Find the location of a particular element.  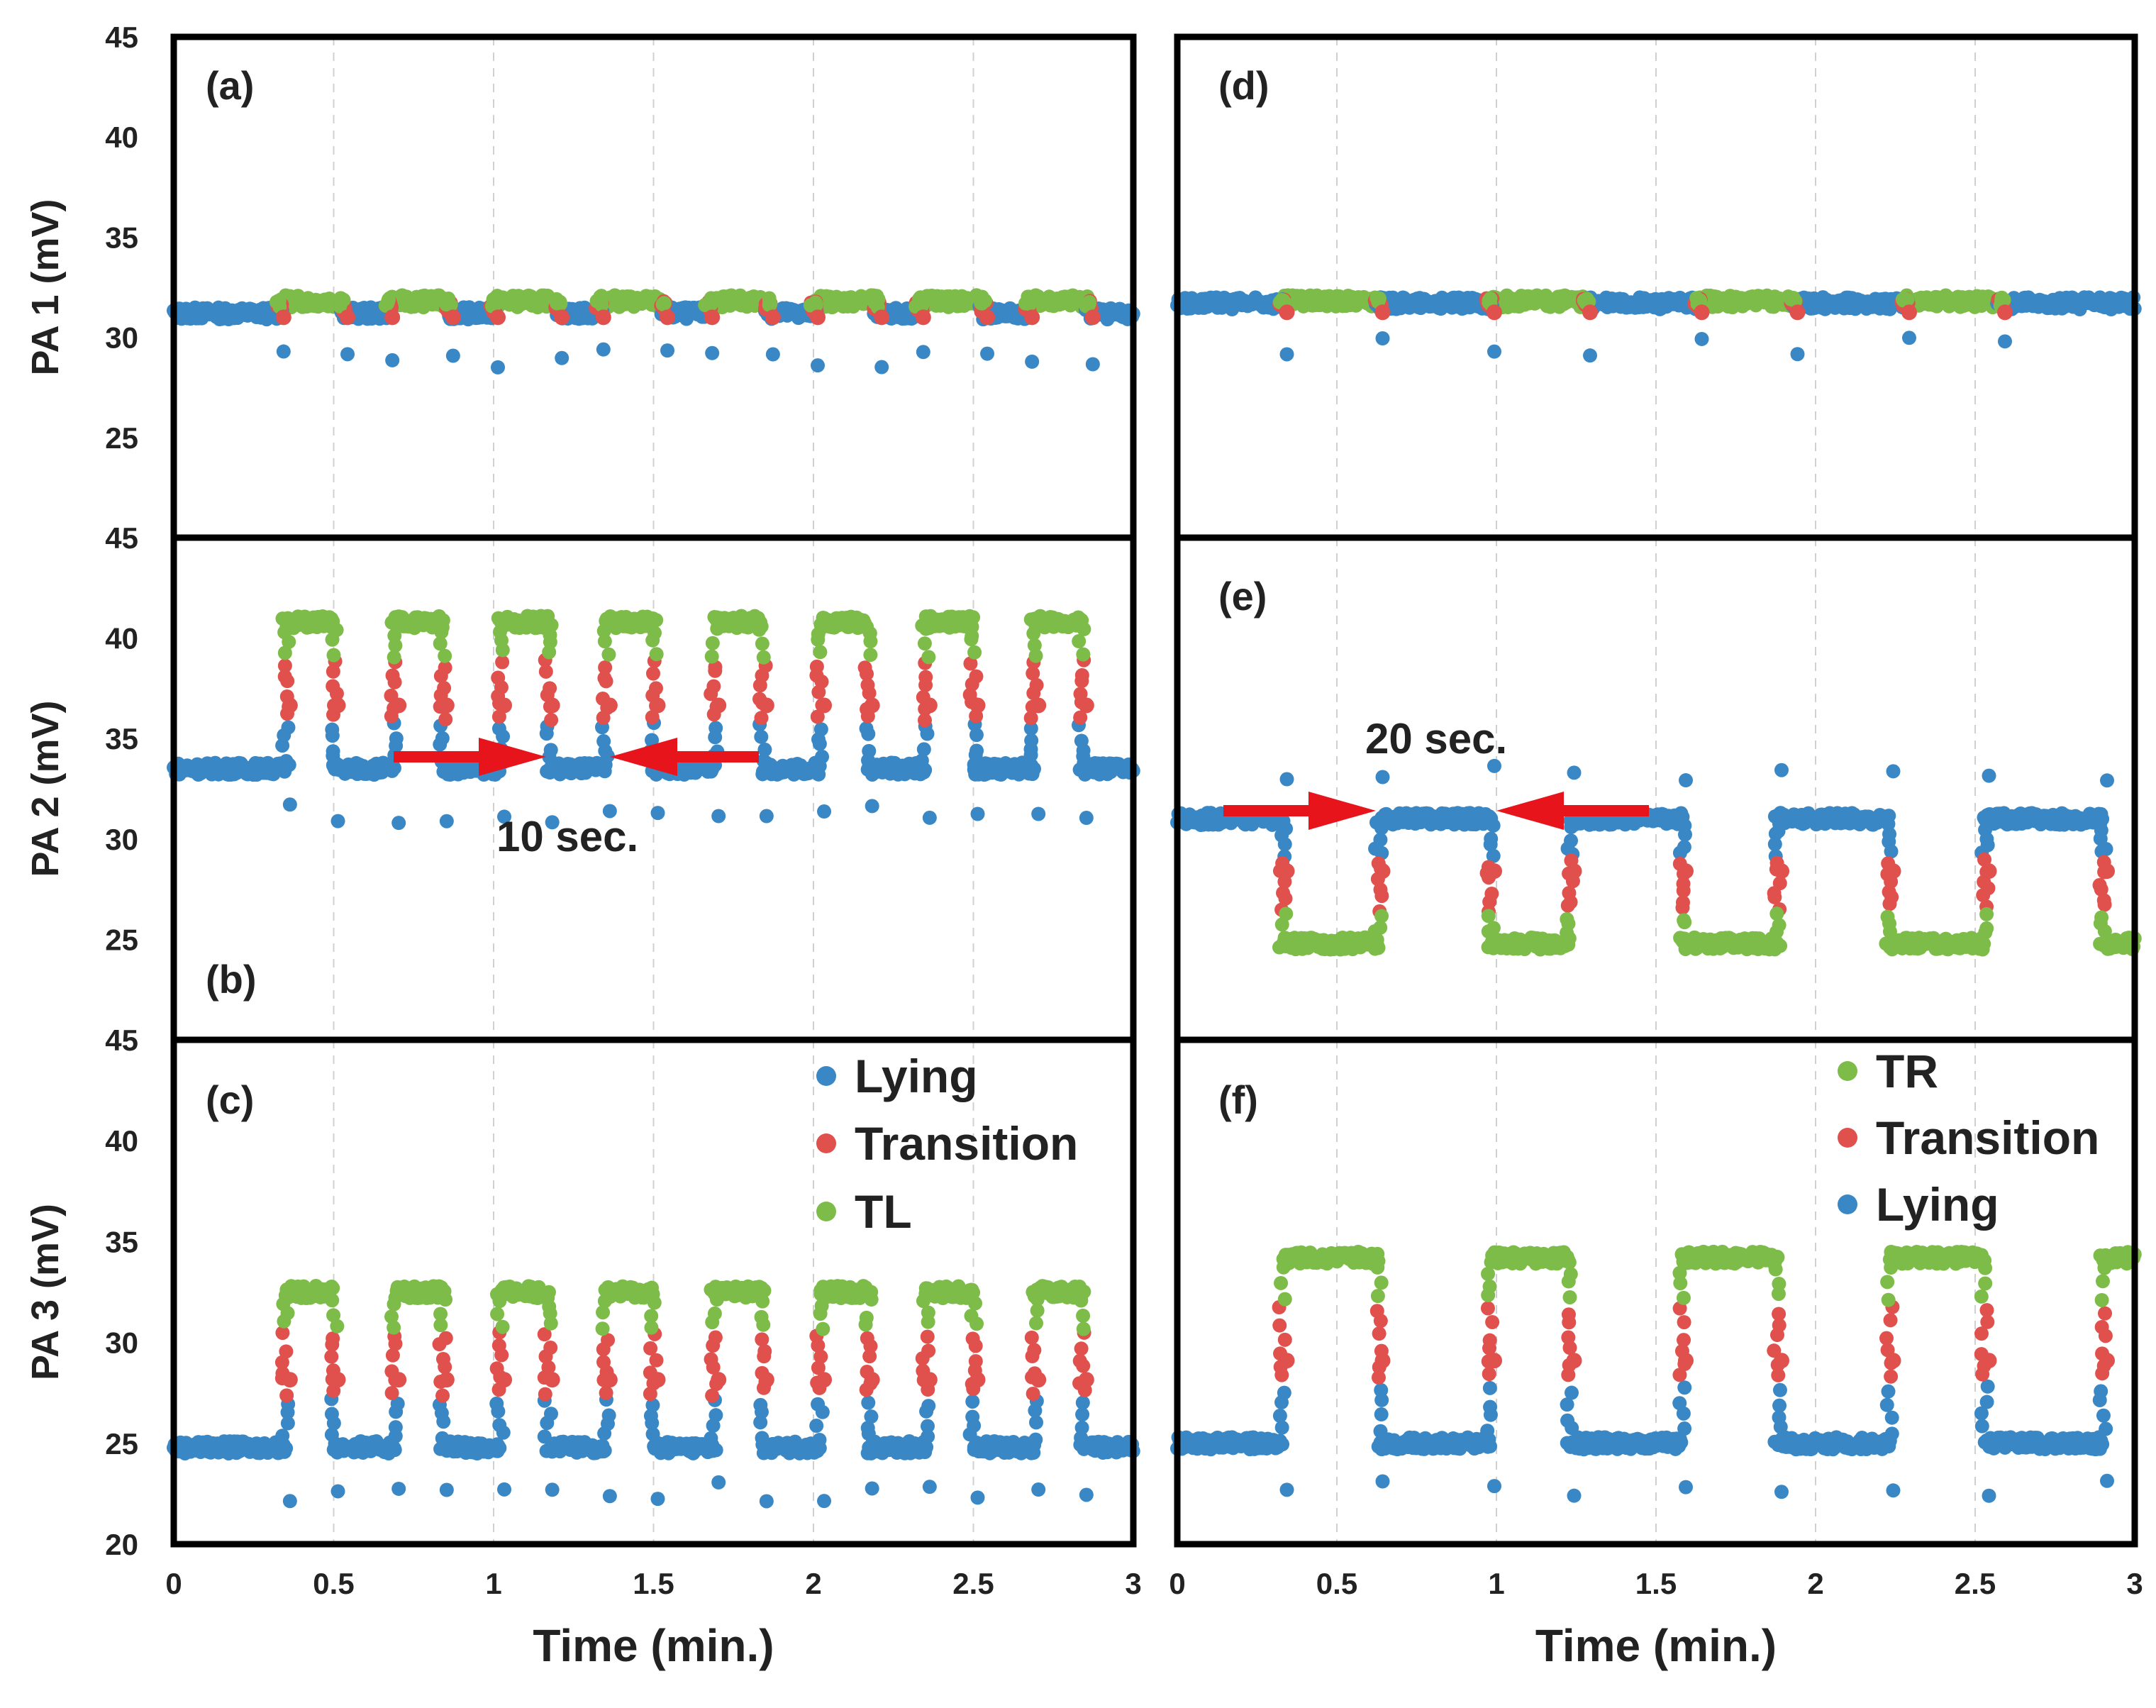

y-tick-label: 20 is located at coordinates (121, 1545).